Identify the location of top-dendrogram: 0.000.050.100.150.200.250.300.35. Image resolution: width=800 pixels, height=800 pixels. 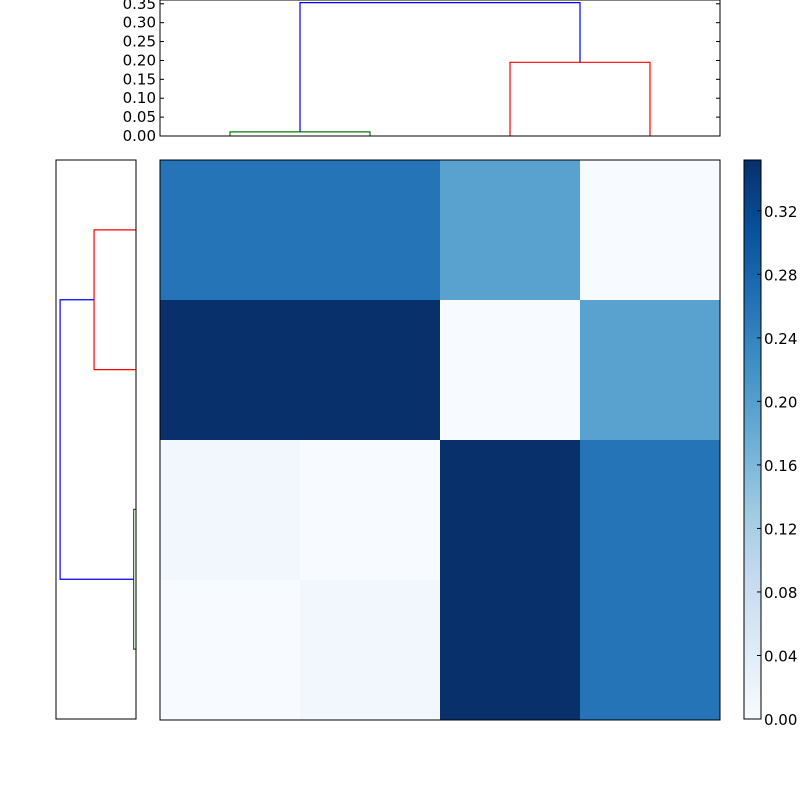
(422, 72).